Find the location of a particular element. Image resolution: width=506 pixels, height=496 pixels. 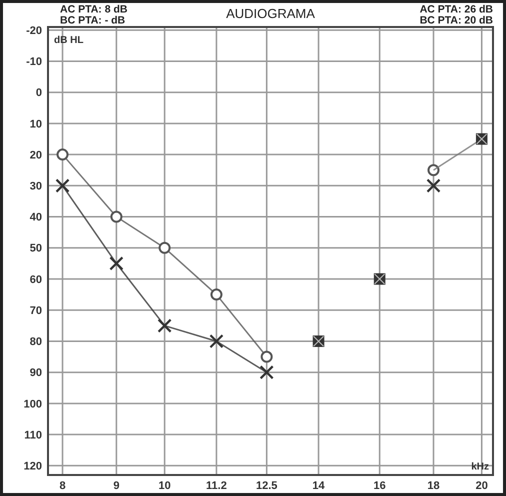

x-tick-label: 8 is located at coordinates (62, 486).